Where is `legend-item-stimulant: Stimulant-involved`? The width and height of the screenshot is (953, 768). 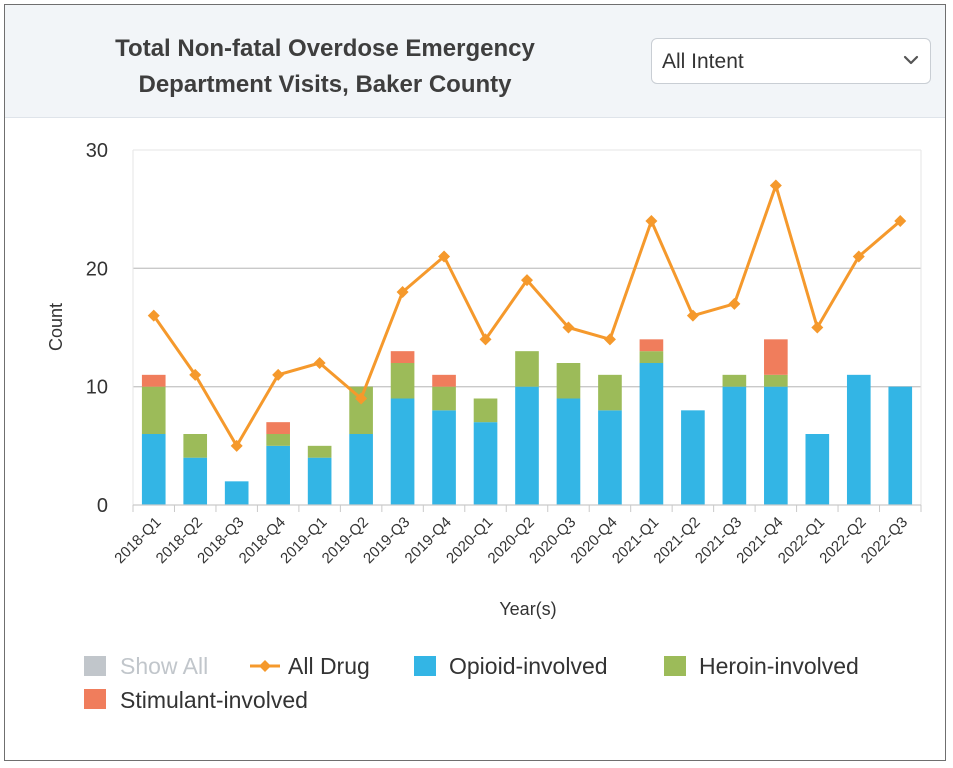 legend-item-stimulant: Stimulant-involved is located at coordinates (196, 700).